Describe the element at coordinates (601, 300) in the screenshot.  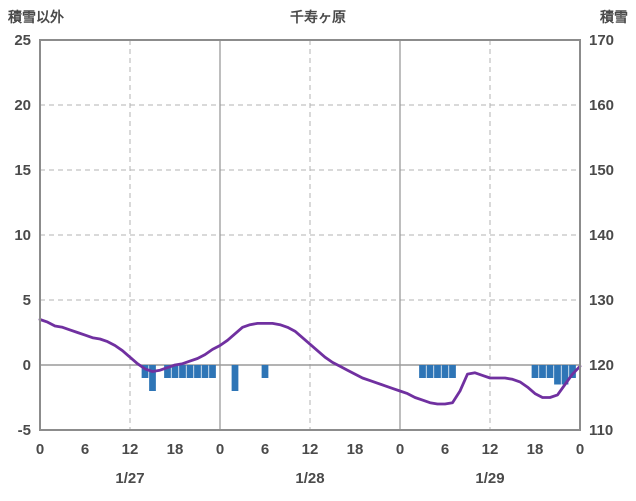
I see `right-axis-tick-label: 130` at that location.